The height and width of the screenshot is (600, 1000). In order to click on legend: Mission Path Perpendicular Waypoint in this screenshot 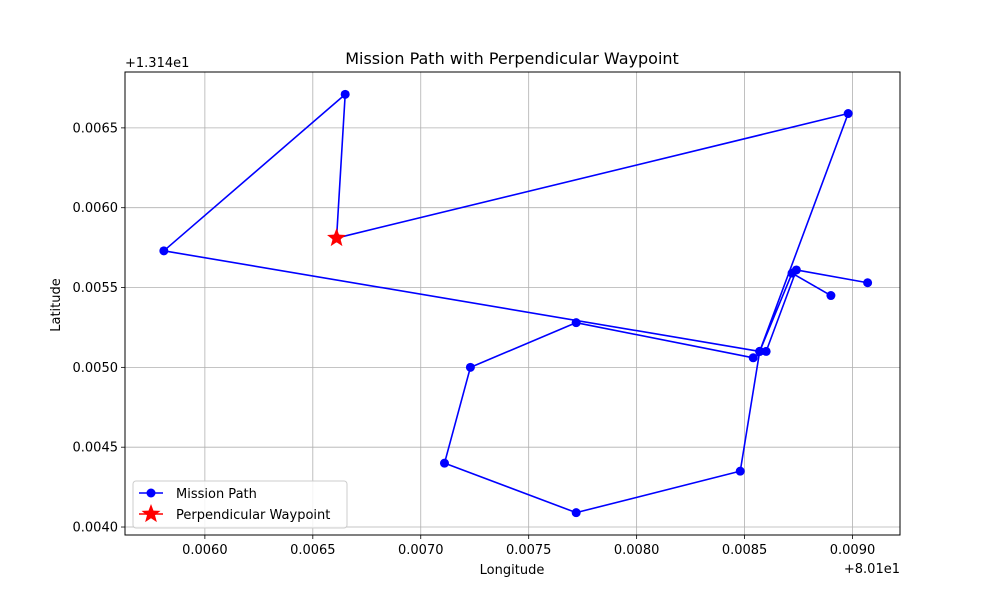, I will do `click(240, 504)`.